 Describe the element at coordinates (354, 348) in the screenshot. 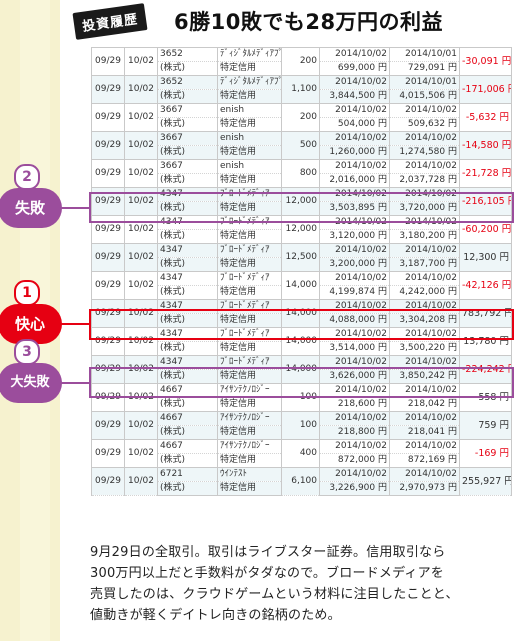

I see `open-amount: 3,514,000 円` at that location.